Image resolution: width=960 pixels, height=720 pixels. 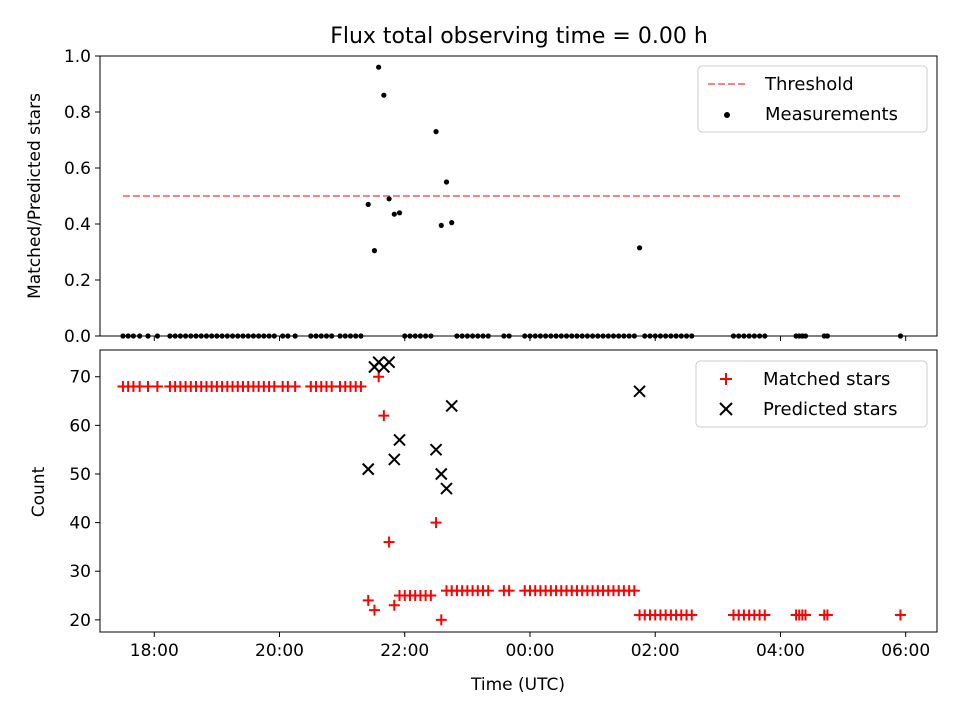 I want to click on y-tick-label: 60, so click(x=80, y=426).